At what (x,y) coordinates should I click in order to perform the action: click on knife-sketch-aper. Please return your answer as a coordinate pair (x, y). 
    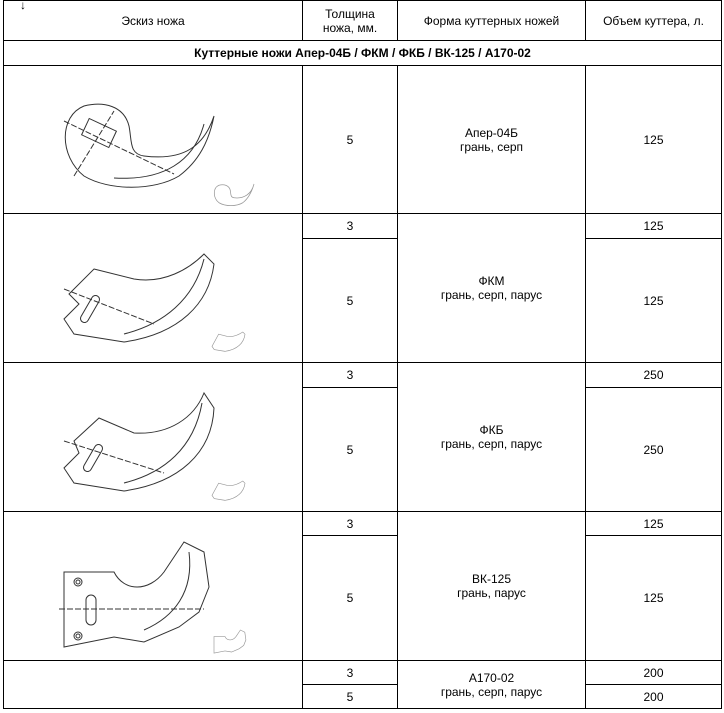
    Looking at the image, I should click on (153, 139).